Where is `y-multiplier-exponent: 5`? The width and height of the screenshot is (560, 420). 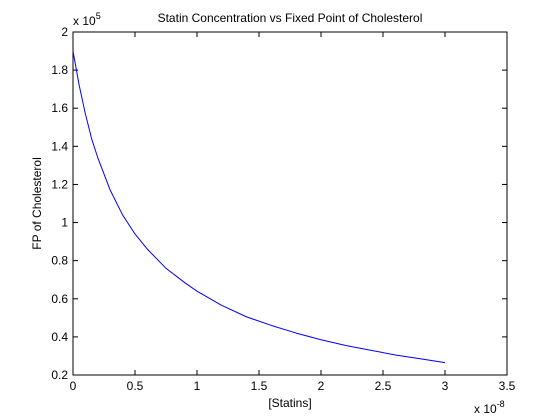 y-multiplier-exponent: 5 is located at coordinates (98, 16).